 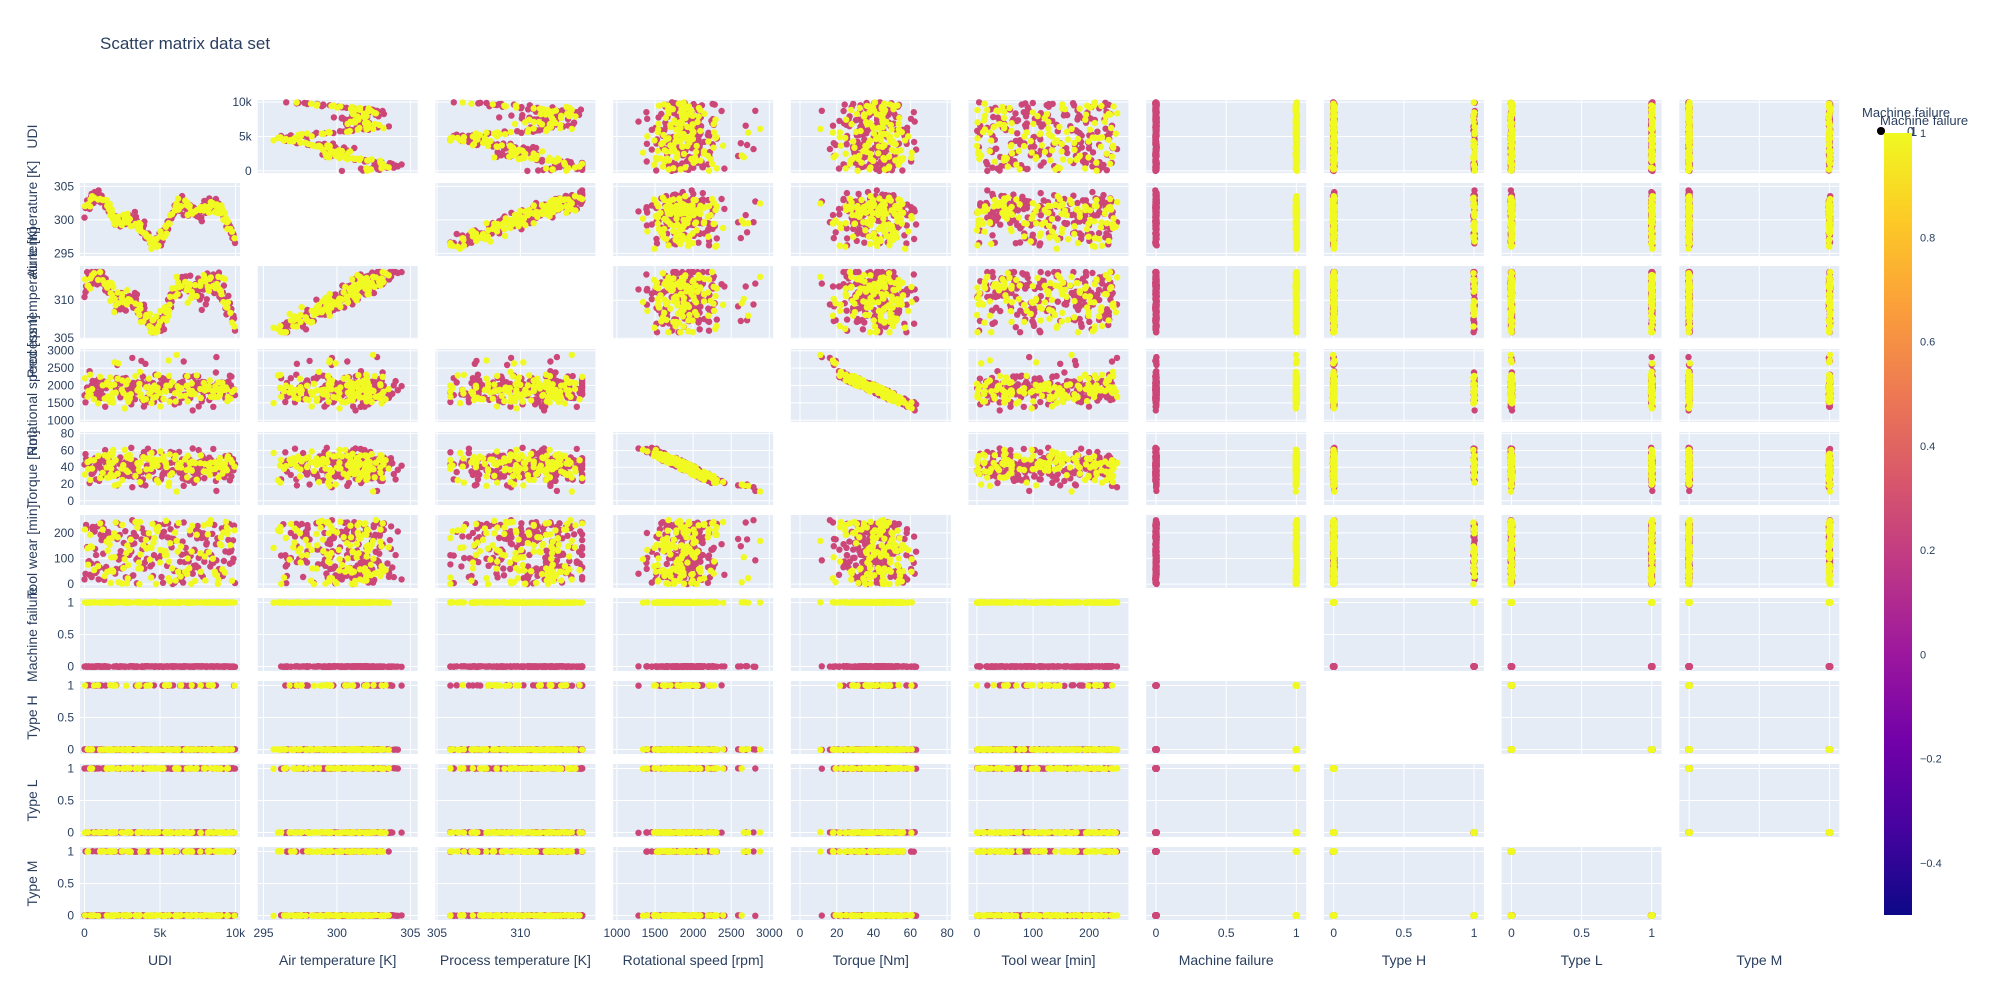 I want to click on cell-r1-c0: 295300305, so click(x=147, y=219).